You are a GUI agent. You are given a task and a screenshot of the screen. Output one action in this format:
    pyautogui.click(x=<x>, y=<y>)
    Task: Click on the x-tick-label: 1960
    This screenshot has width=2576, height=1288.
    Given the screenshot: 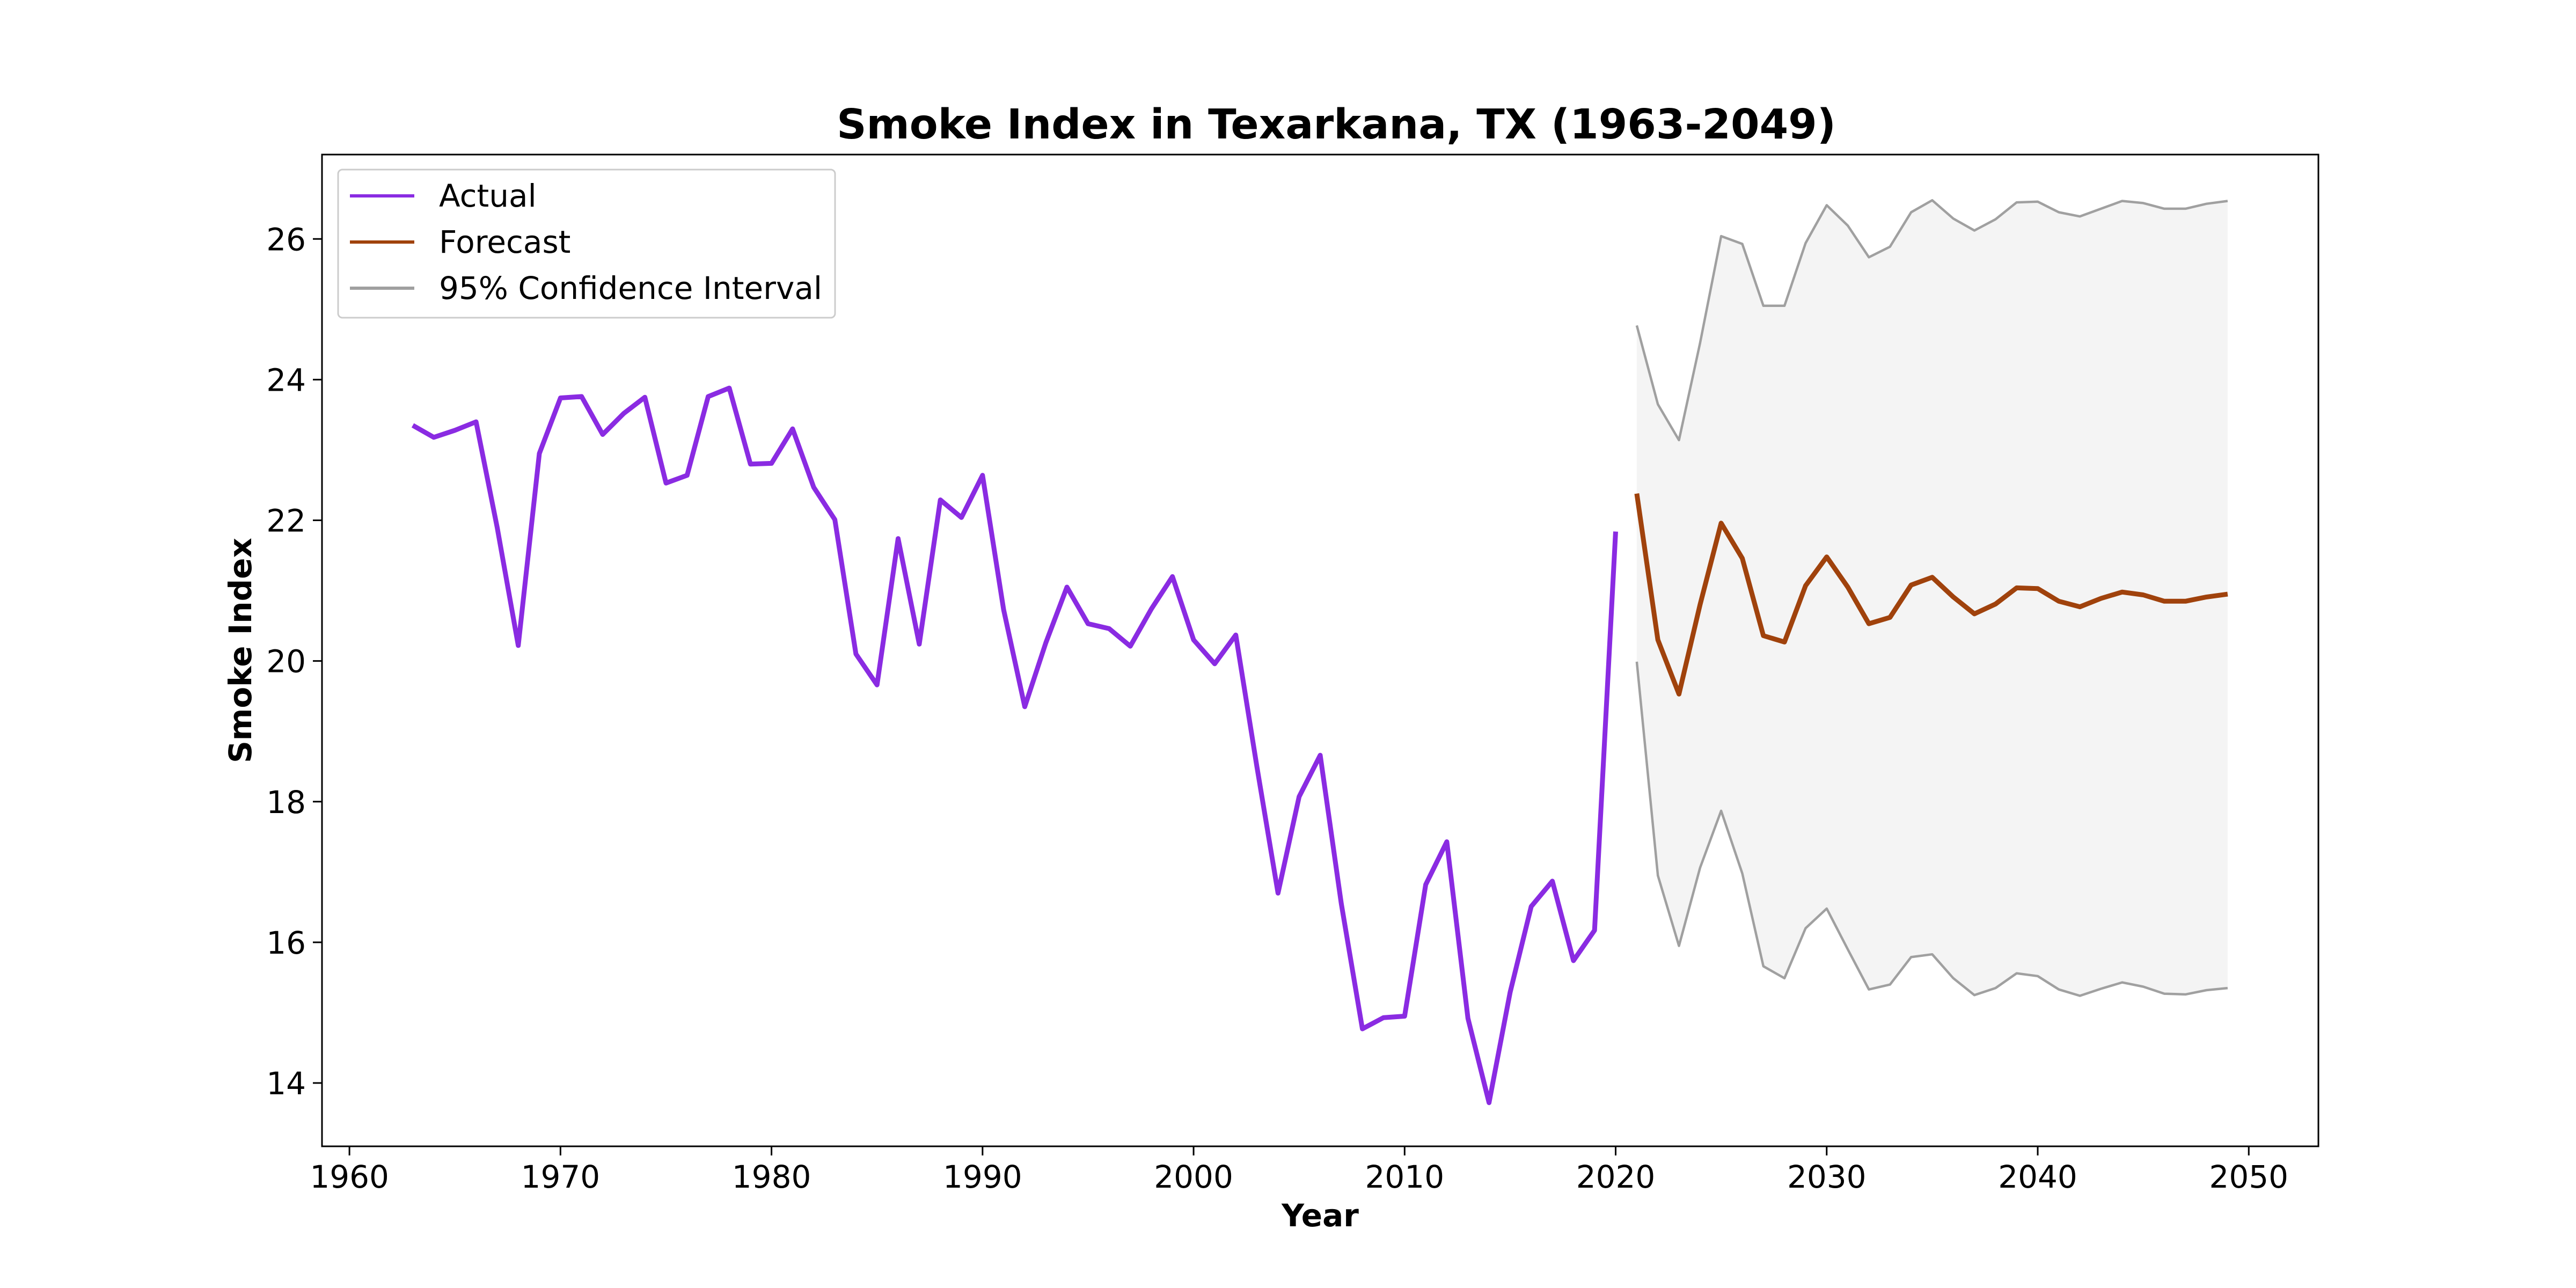 What is the action you would take?
    pyautogui.click(x=349, y=1177)
    